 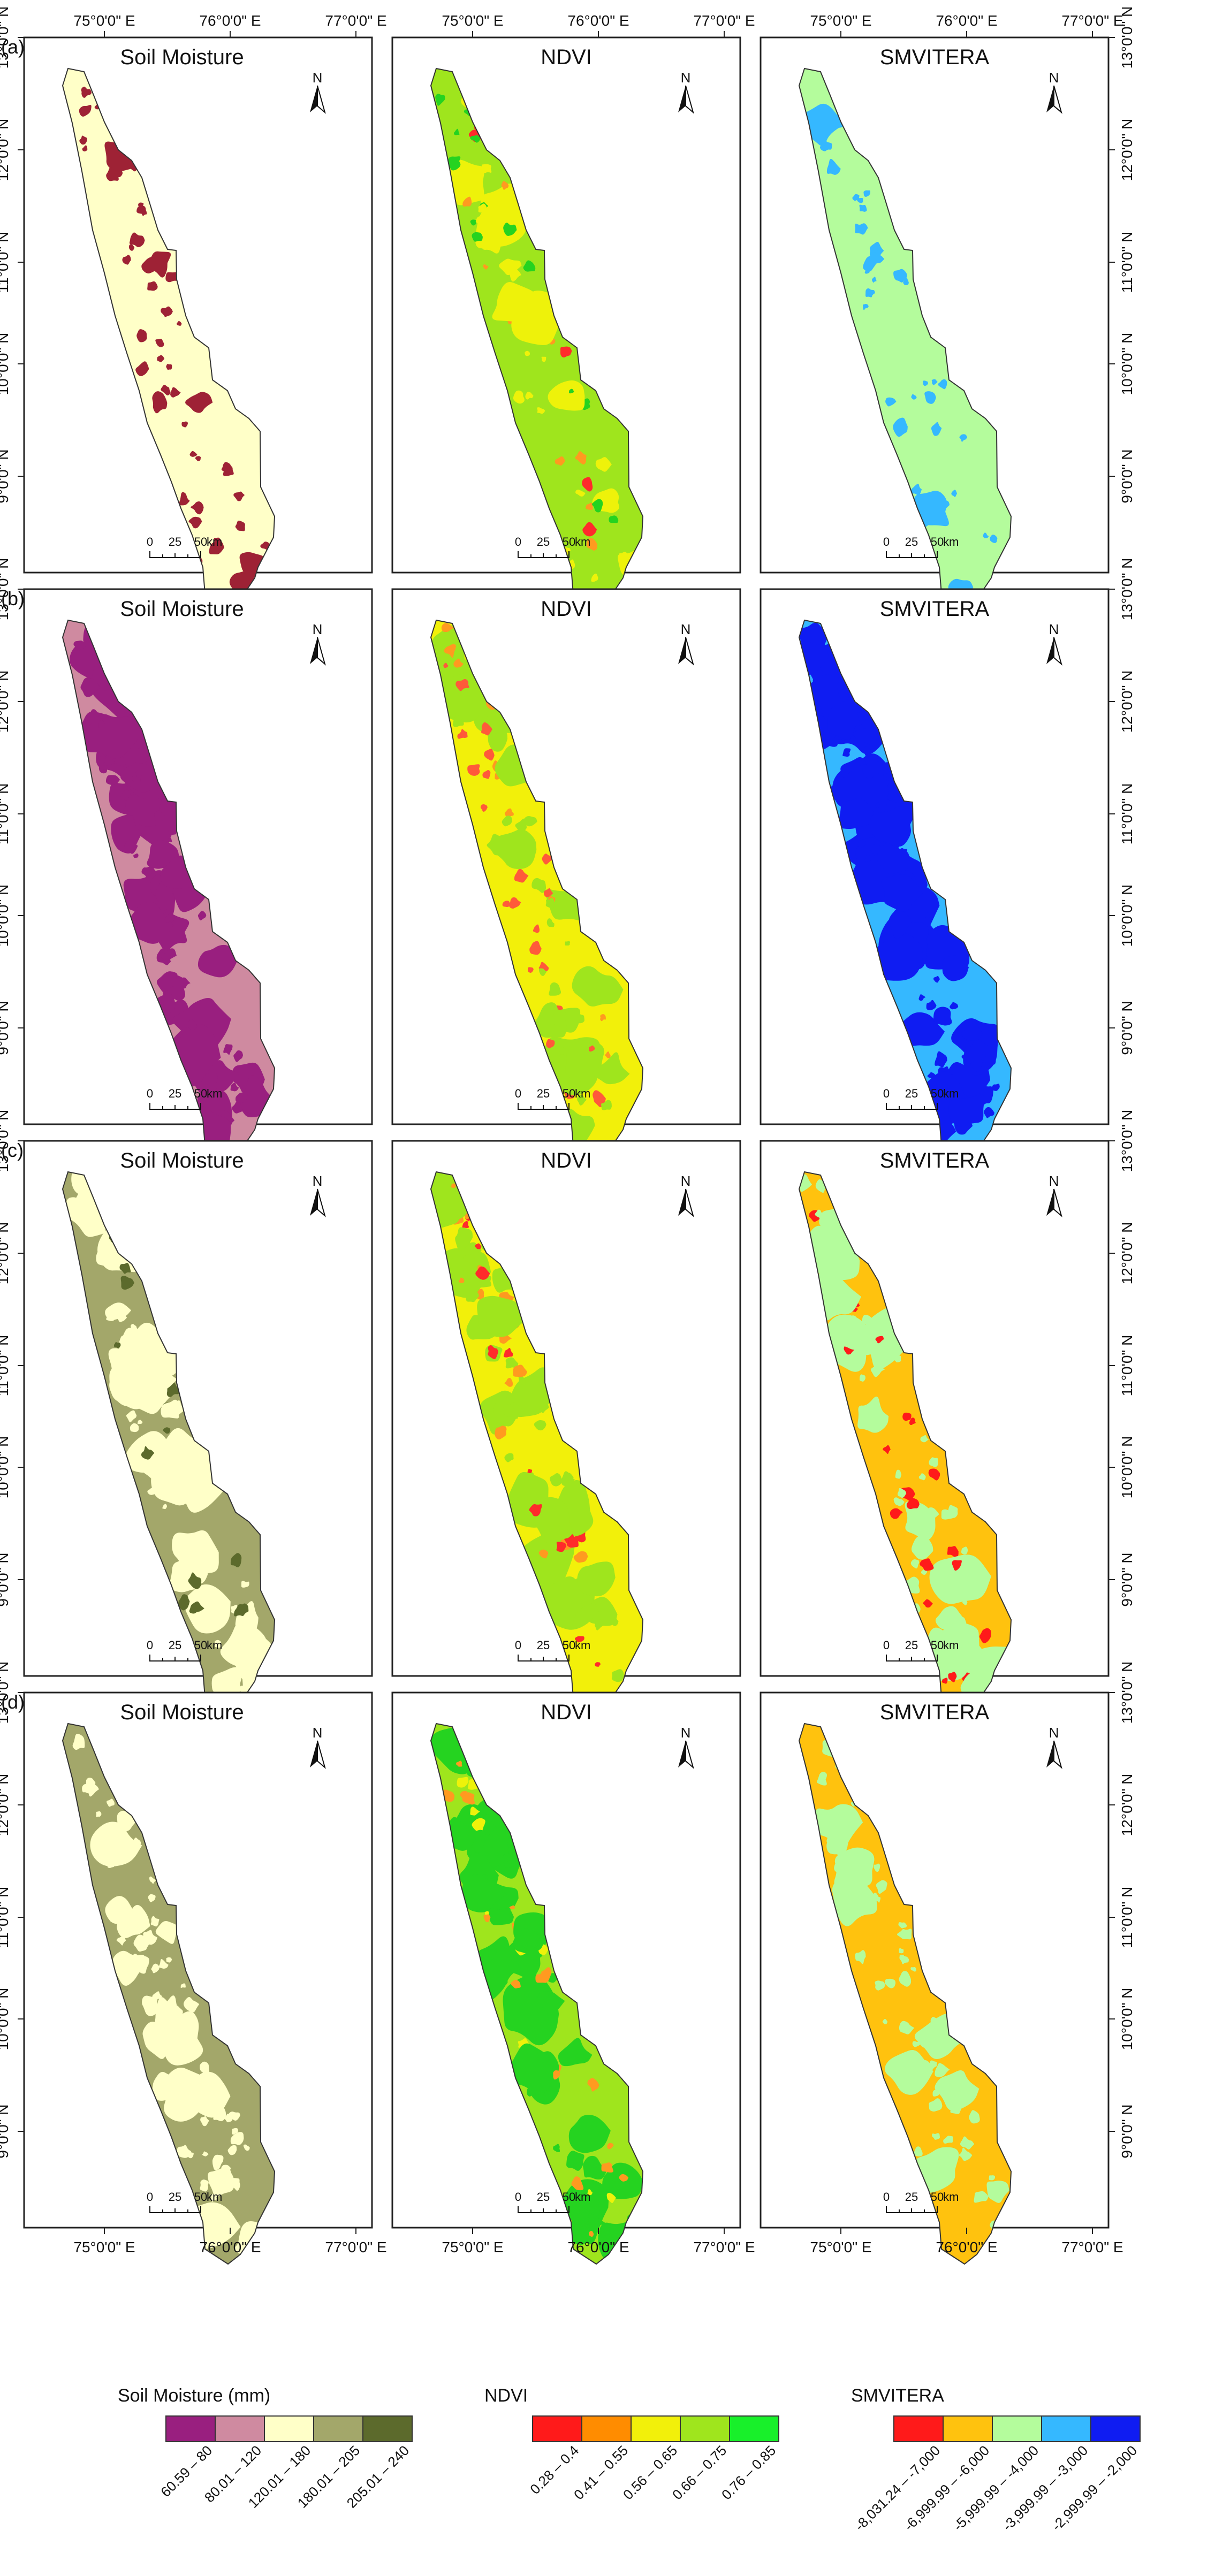 What do you see at coordinates (606, 2428) in the screenshot?
I see `legend-swatch` at bounding box center [606, 2428].